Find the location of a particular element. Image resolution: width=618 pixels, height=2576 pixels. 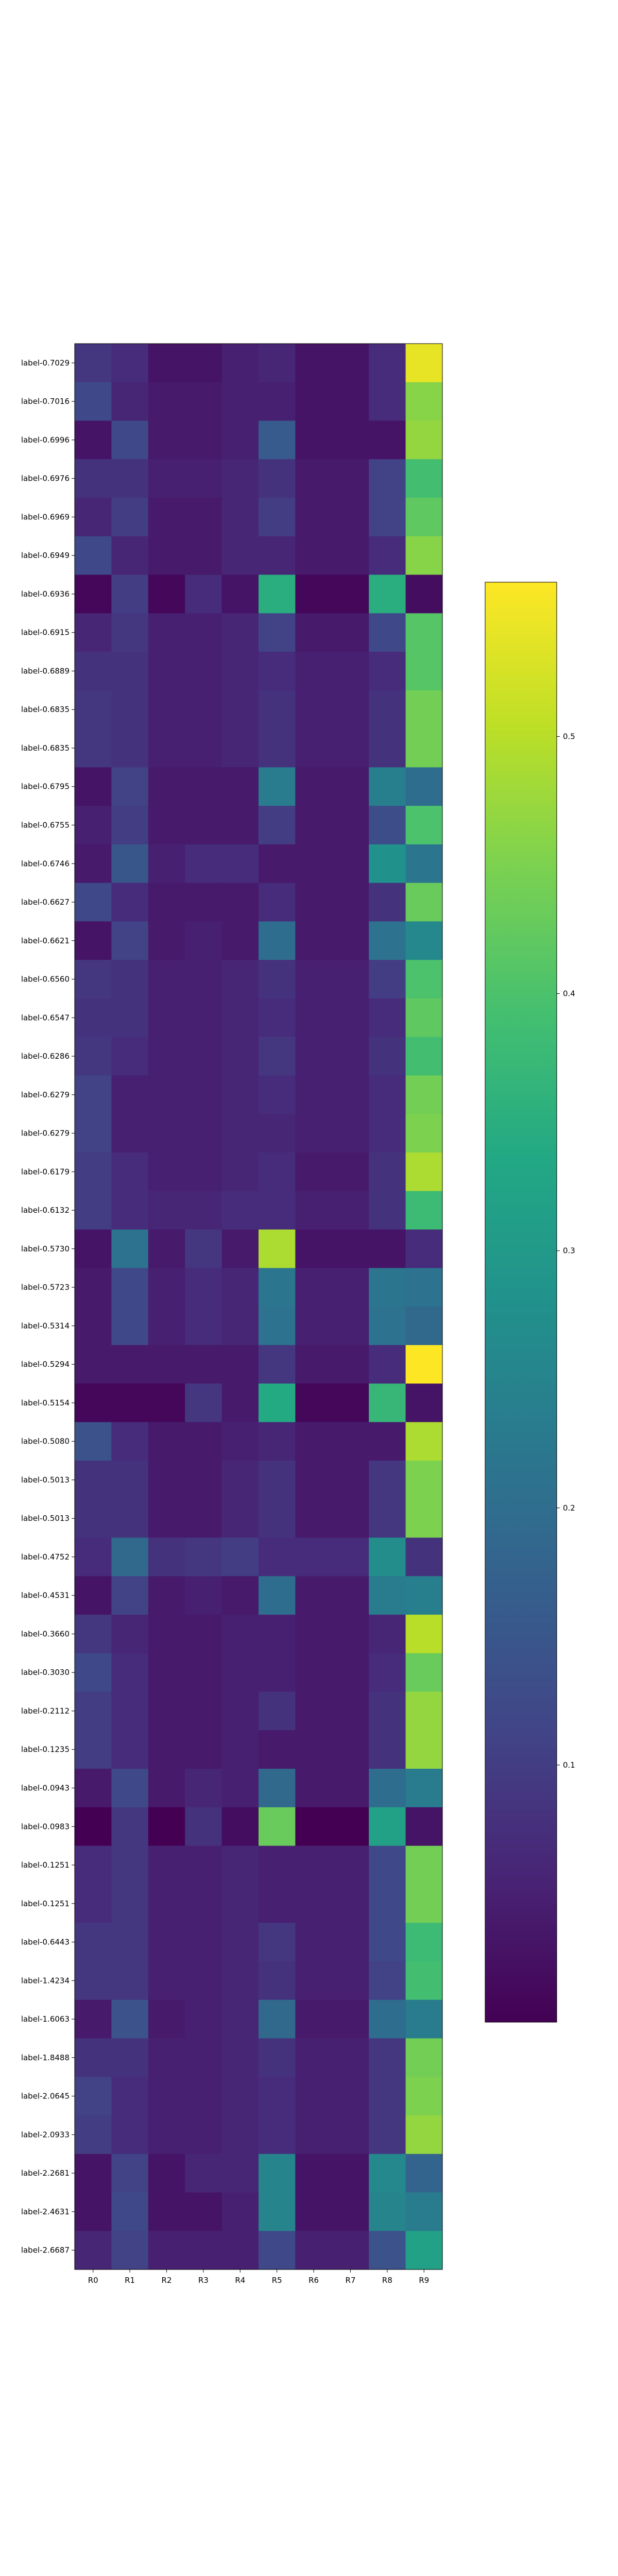

colorbar-tick-label: 0.4 is located at coordinates (569, 993).